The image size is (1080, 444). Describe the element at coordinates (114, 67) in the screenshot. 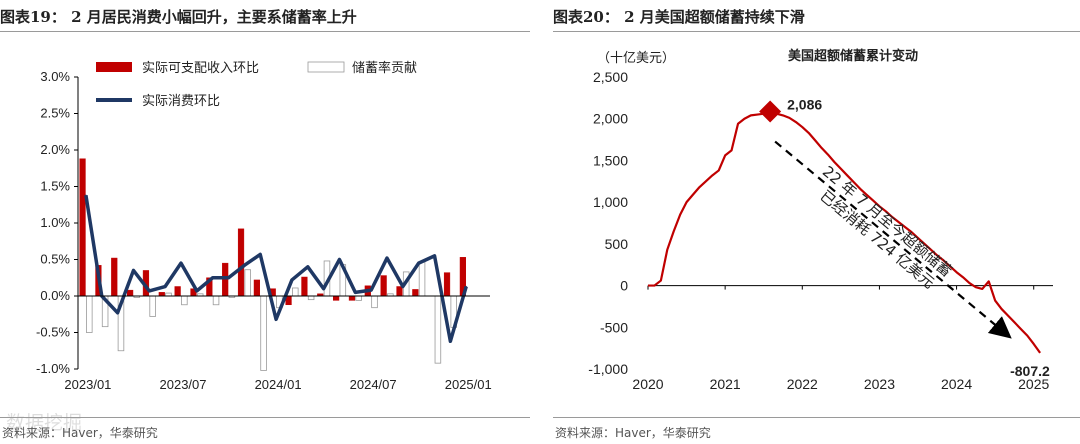

I see `legend-income-swatch` at that location.